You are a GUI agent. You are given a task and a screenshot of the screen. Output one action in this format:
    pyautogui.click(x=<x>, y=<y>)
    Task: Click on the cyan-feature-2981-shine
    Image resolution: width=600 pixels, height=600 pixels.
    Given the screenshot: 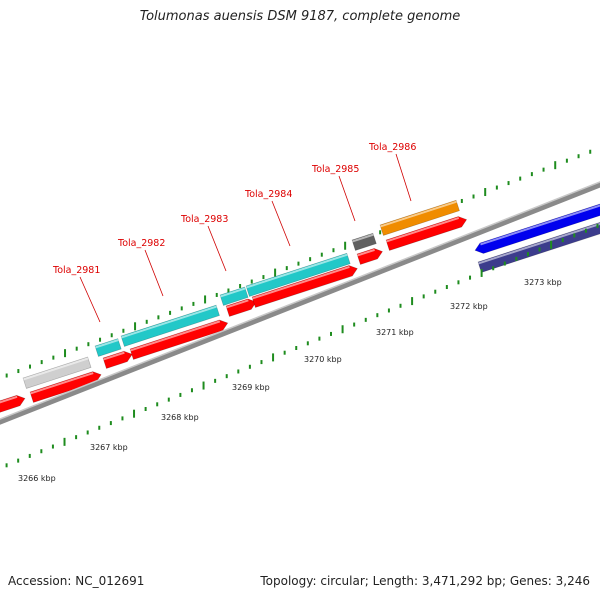 What is the action you would take?
    pyautogui.click(x=107, y=344)
    